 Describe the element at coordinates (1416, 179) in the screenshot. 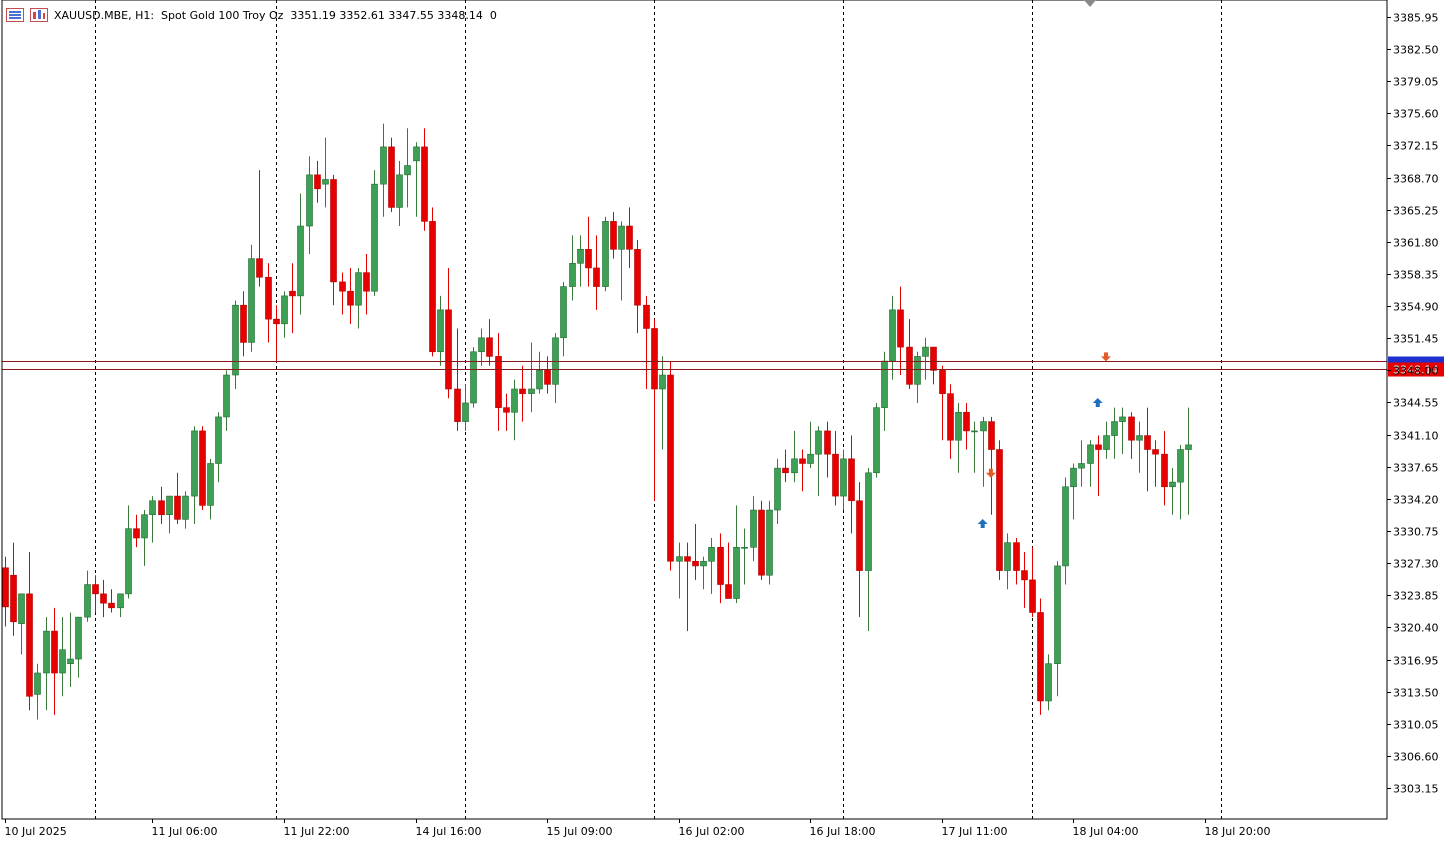

I see `y-tick-label: 3368.70` at that location.